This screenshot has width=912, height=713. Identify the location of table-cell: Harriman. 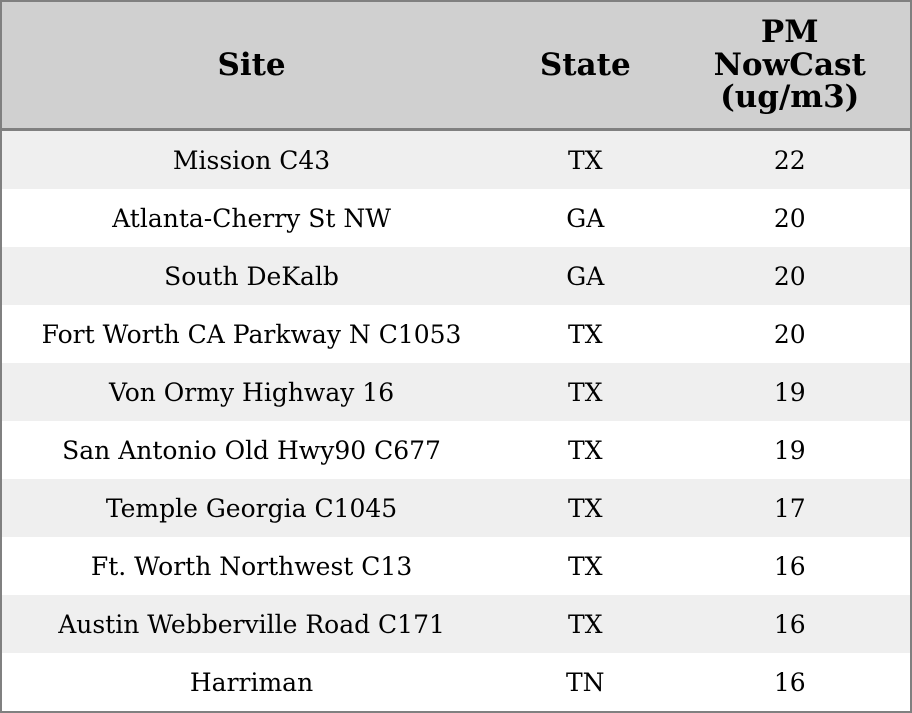
(251, 682).